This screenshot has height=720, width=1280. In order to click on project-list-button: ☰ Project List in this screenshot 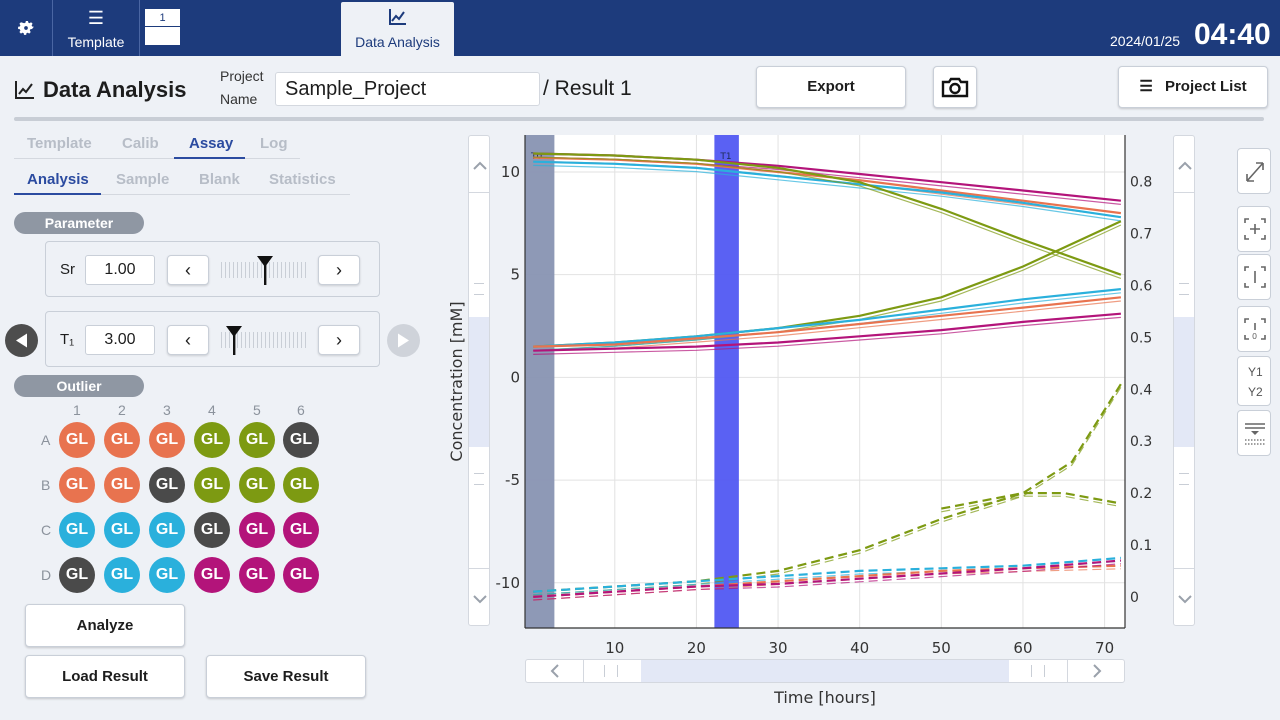, I will do `click(1193, 87)`.